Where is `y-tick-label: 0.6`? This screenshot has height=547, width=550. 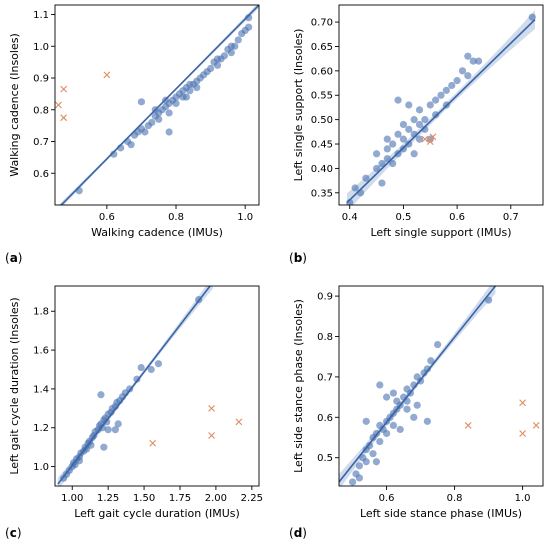
y-tick-label: 0.6 is located at coordinates (325, 418).